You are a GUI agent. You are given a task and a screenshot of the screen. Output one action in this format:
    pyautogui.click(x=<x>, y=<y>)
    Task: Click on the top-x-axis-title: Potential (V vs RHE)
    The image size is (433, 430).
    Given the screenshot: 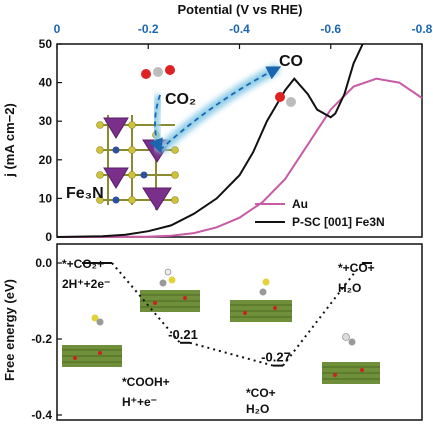 What is the action you would take?
    pyautogui.click(x=240, y=9)
    